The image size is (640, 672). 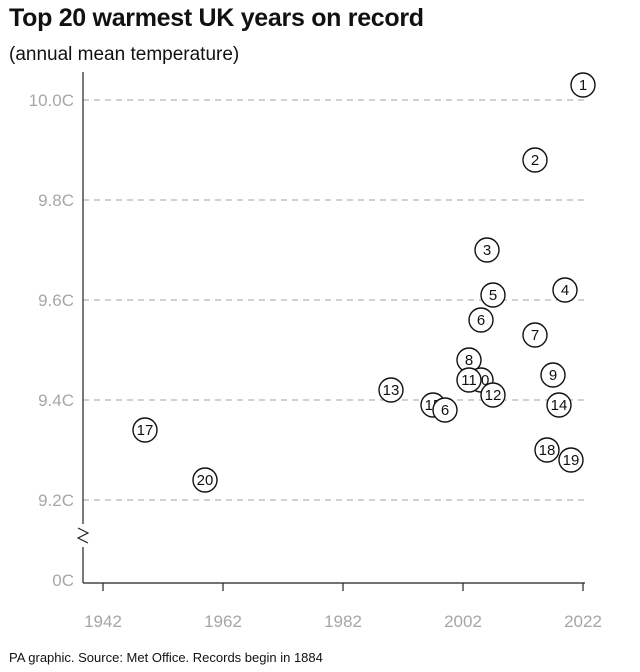 I want to click on data-point: 11, so click(x=469, y=380).